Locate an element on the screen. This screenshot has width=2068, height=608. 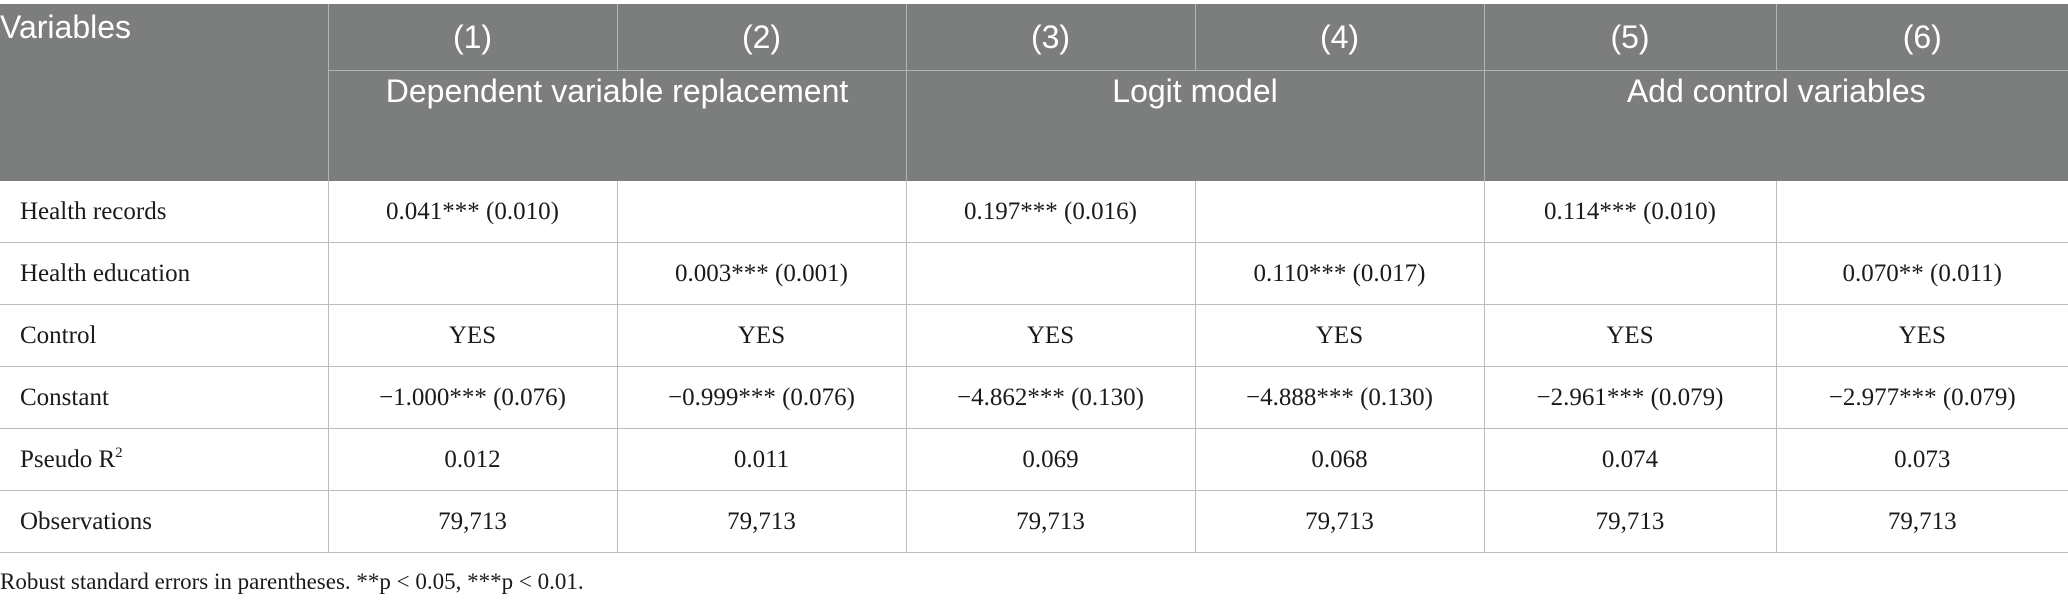
table-cell: −0.999*** (0.076) is located at coordinates (762, 397).